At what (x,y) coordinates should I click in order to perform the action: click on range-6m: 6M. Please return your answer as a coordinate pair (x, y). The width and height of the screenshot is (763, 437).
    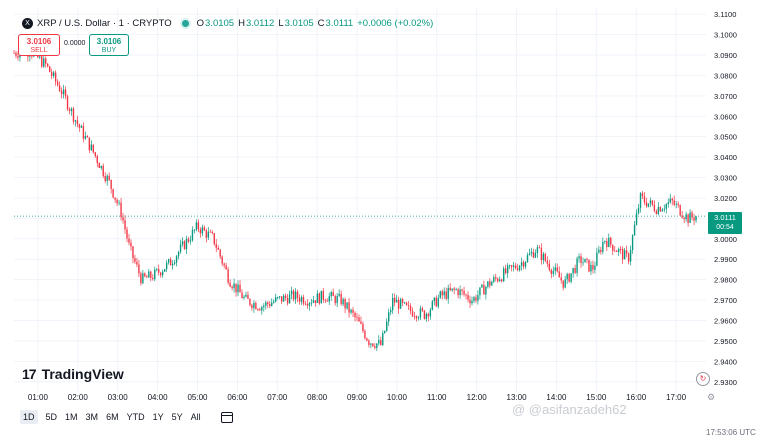
    Looking at the image, I should click on (112, 417).